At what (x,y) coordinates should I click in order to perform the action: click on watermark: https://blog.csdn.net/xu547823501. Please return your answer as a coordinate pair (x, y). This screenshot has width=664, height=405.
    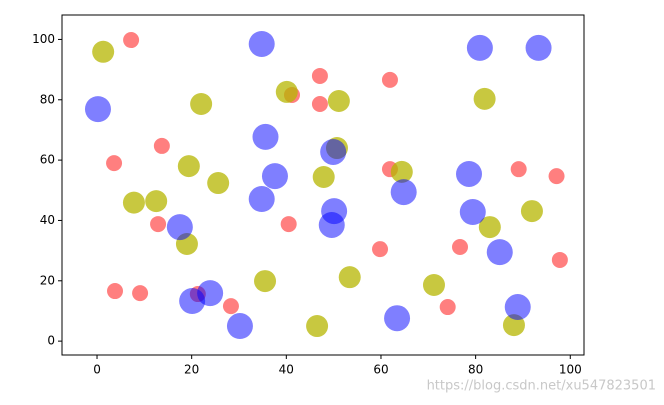
    Looking at the image, I should click on (541, 386).